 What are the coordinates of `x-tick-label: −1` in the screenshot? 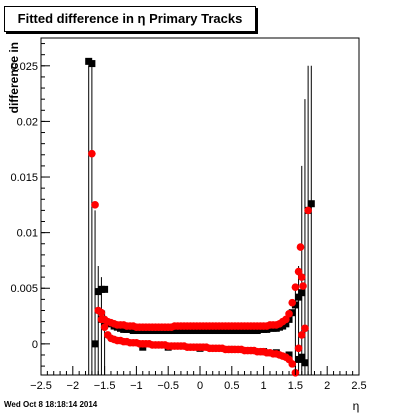 It's located at (136, 386).